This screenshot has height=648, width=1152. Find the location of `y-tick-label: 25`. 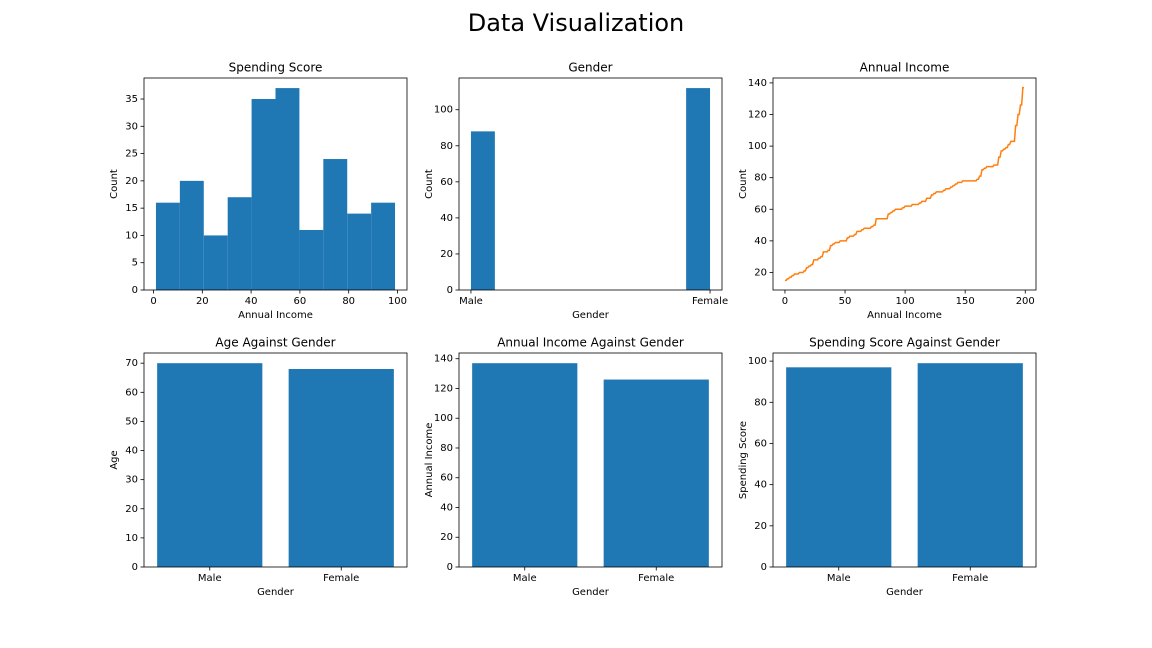

y-tick-label: 25 is located at coordinates (131, 154).